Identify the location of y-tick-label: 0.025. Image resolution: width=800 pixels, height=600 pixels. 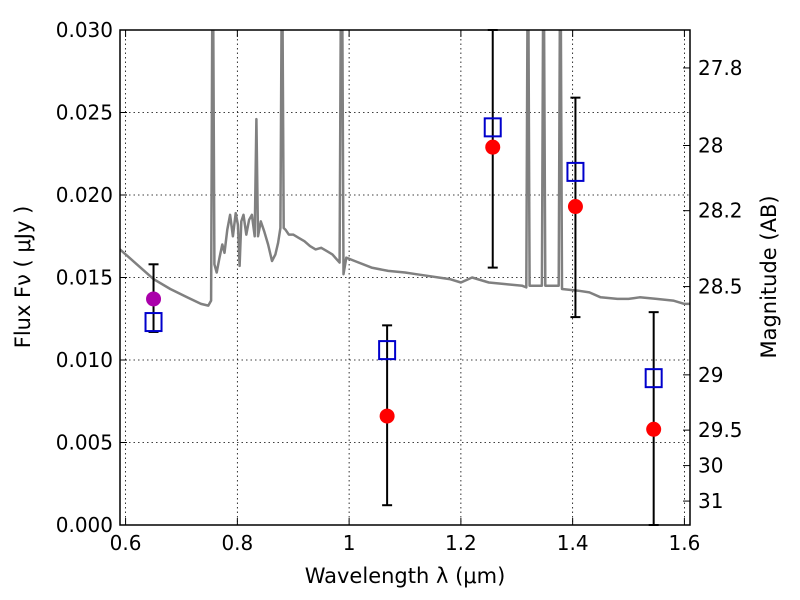
(84, 113).